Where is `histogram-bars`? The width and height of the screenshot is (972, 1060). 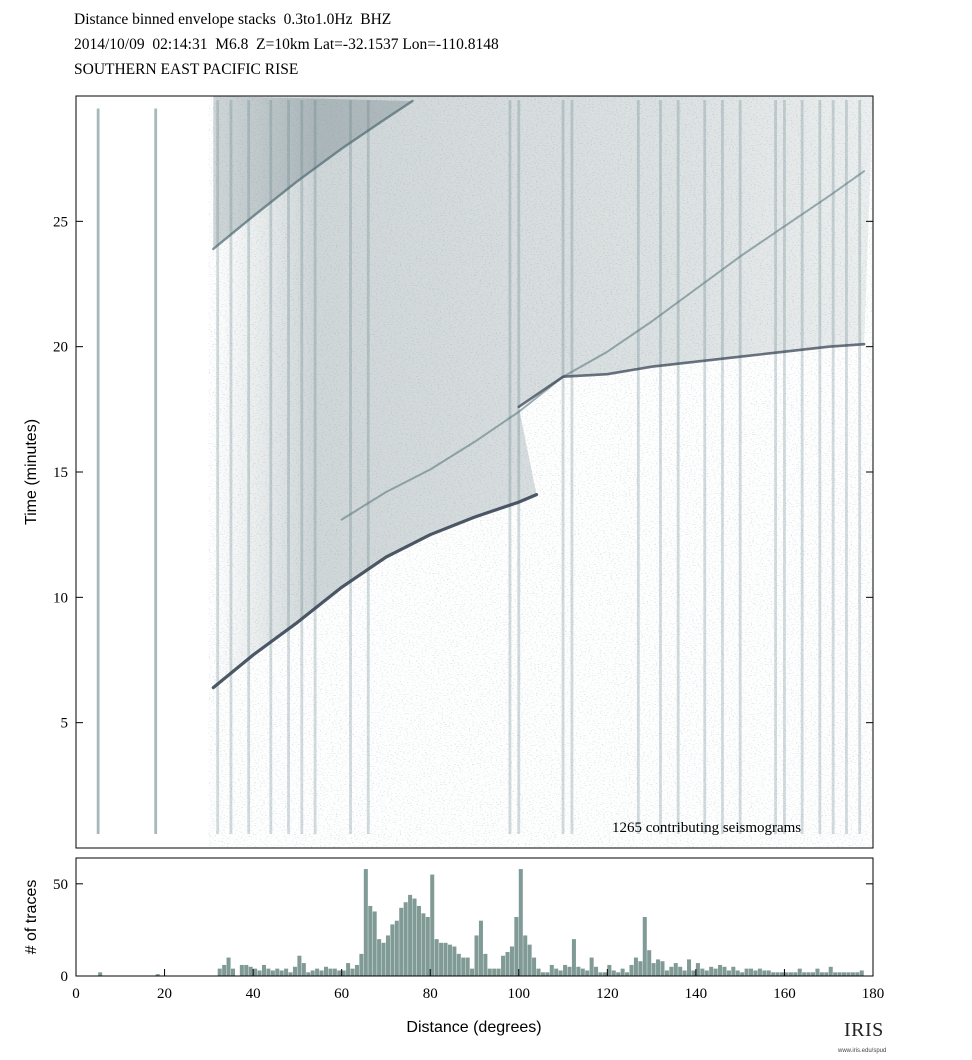
histogram-bars is located at coordinates (481, 923).